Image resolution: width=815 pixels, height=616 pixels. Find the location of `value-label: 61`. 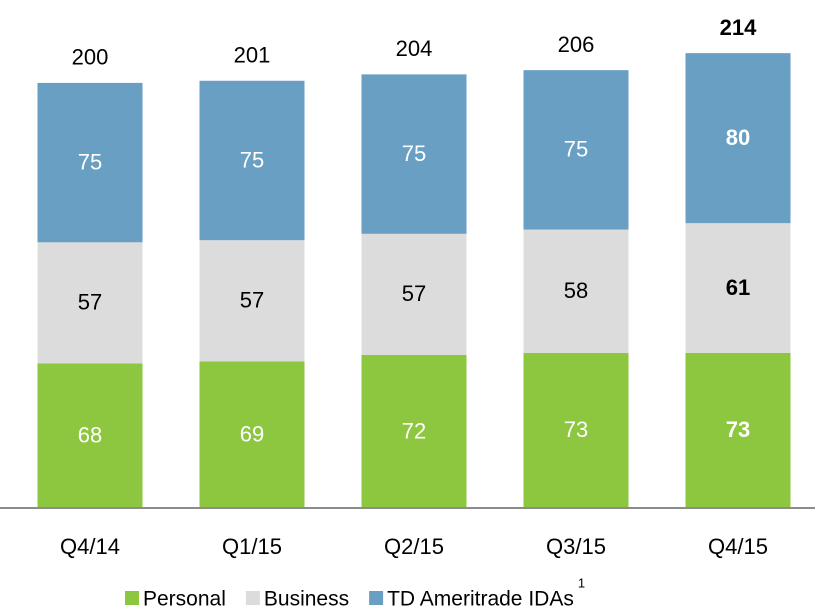

value-label: 61 is located at coordinates (738, 287).